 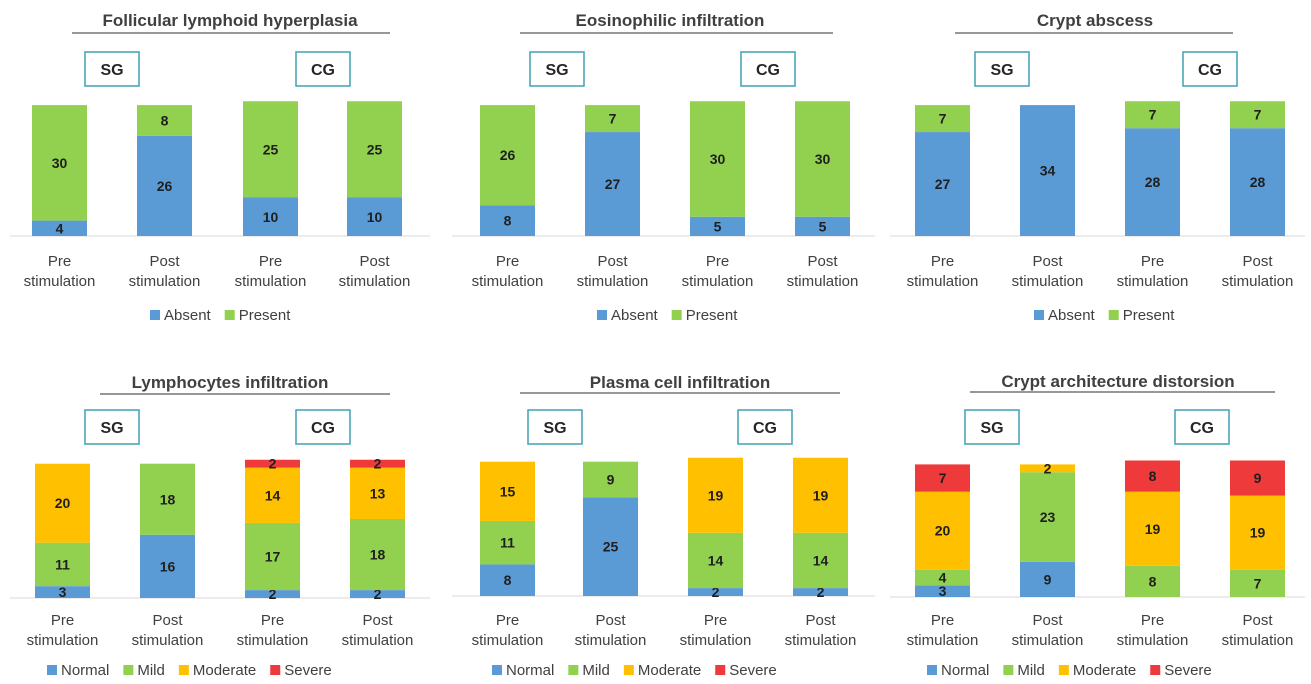 I want to click on group-label-cg: CG, so click(x=765, y=428).